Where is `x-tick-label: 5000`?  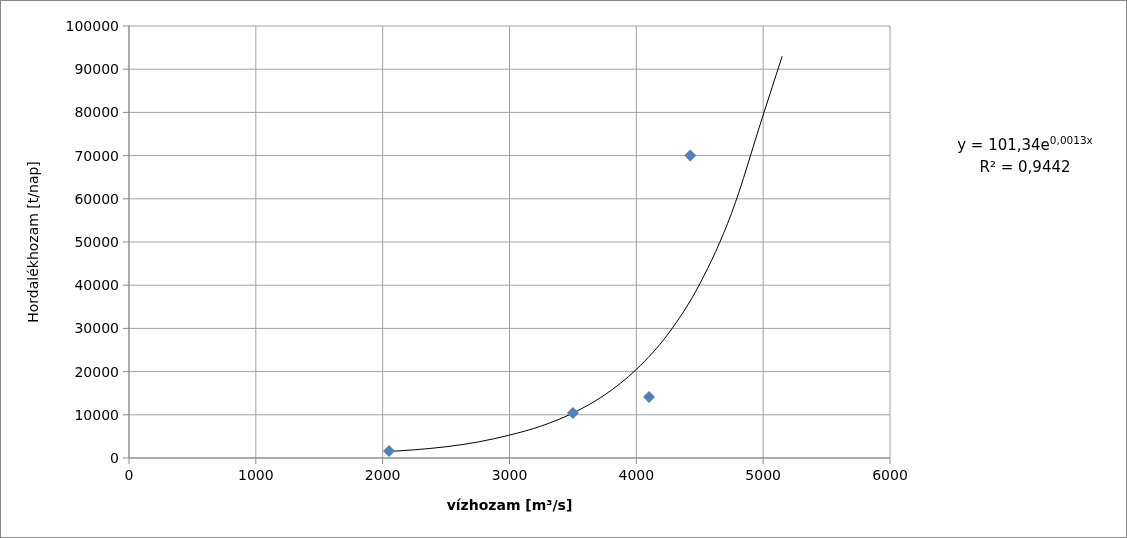
x-tick-label: 5000 is located at coordinates (763, 475).